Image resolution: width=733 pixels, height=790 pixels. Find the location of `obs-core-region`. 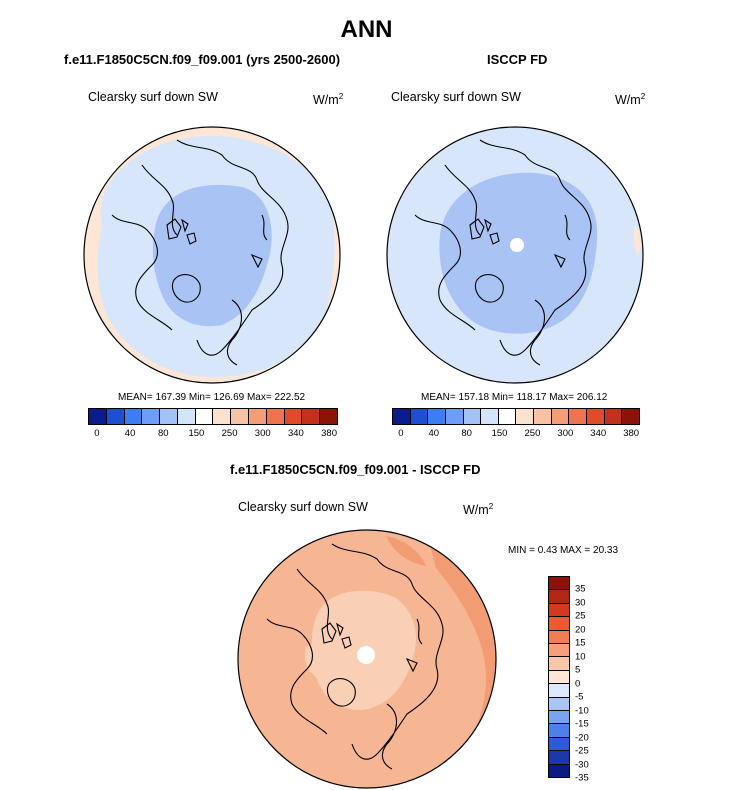

obs-core-region is located at coordinates (518, 253).